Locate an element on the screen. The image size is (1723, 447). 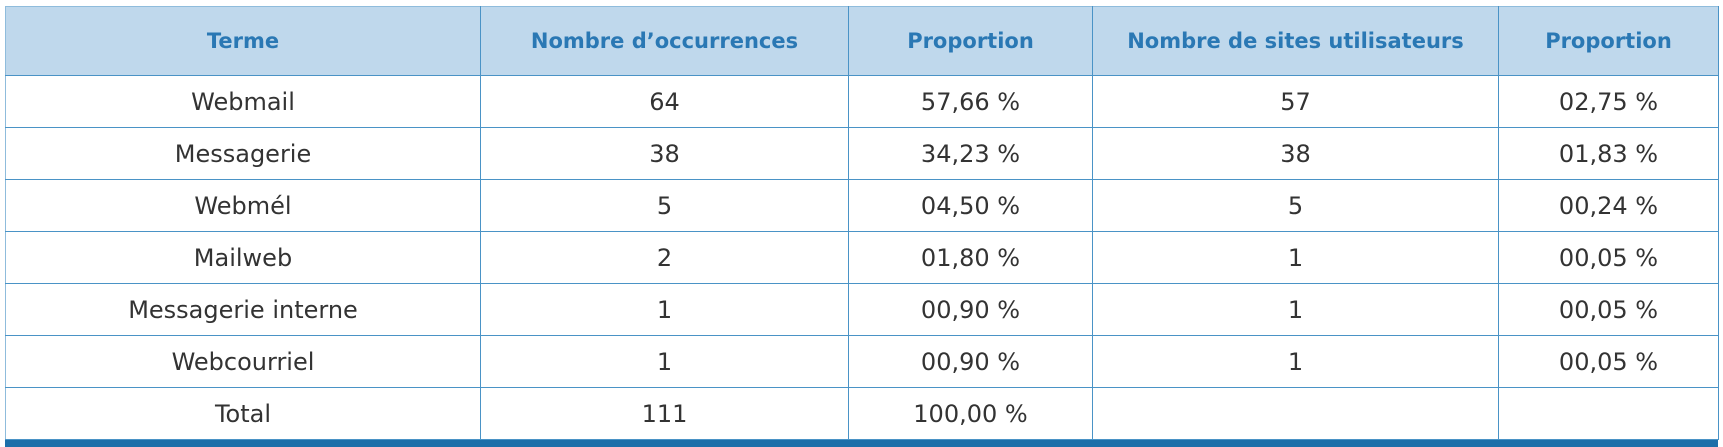
table-row: Webmail 64 57,66 % 57 02,75 % is located at coordinates (862, 101).